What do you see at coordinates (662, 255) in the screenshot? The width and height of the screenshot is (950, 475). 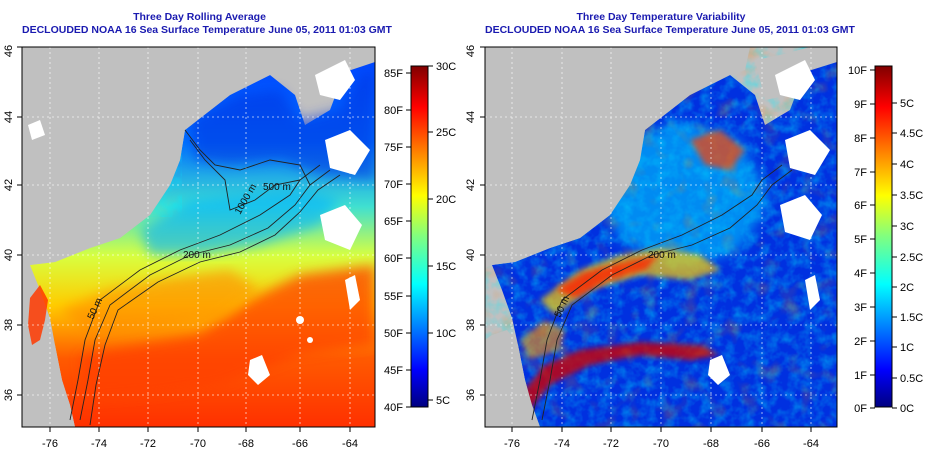 I see `right-contour-label-200m: 200 m` at bounding box center [662, 255].